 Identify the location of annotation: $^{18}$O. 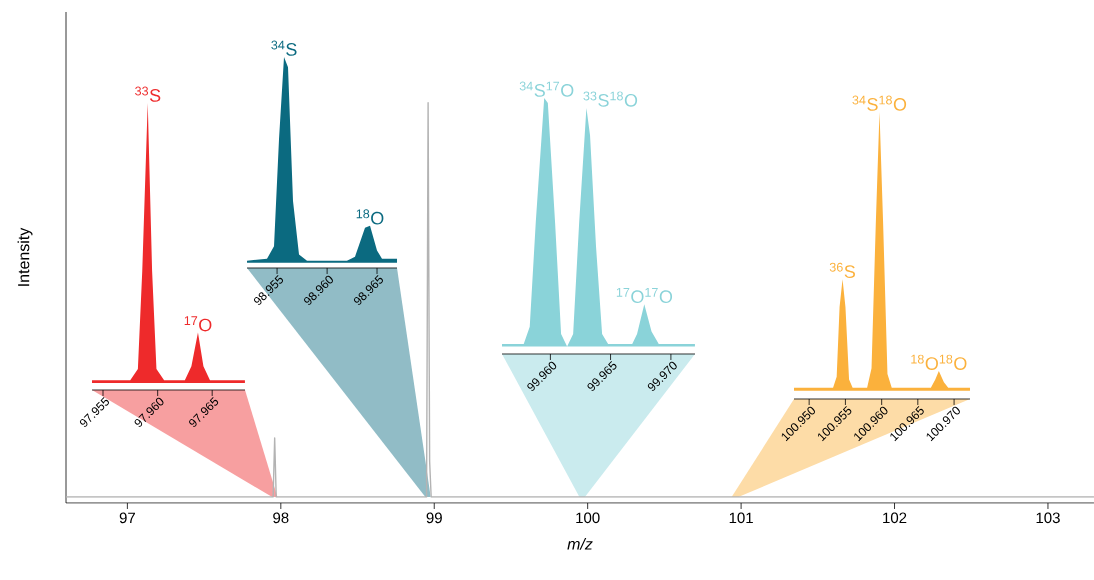
(370, 217).